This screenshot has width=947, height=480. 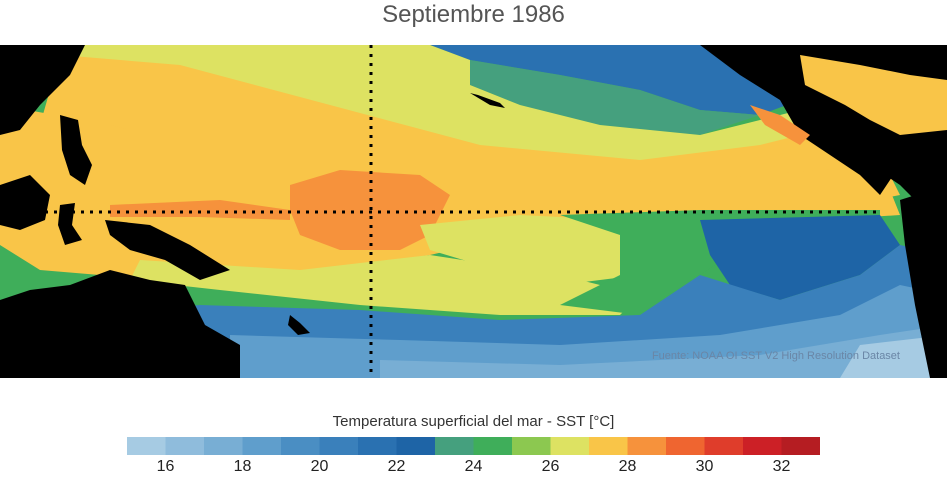 I want to click on colorbar-tick-label: 18, so click(x=242, y=466).